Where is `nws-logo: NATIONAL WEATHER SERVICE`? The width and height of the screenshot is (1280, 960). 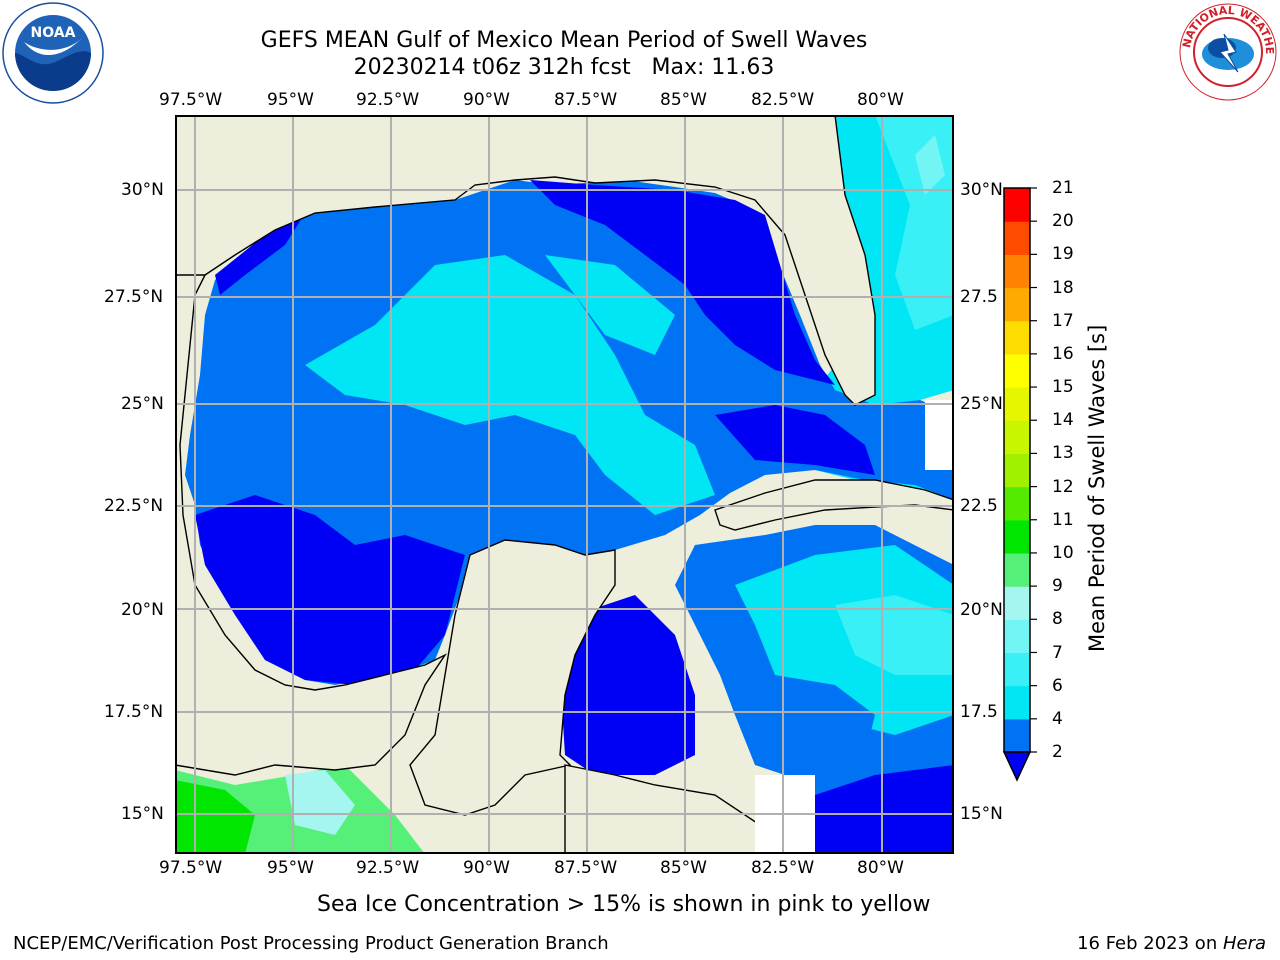 nws-logo: NATIONAL WEATHER SERVICE is located at coordinates (1227, 51).